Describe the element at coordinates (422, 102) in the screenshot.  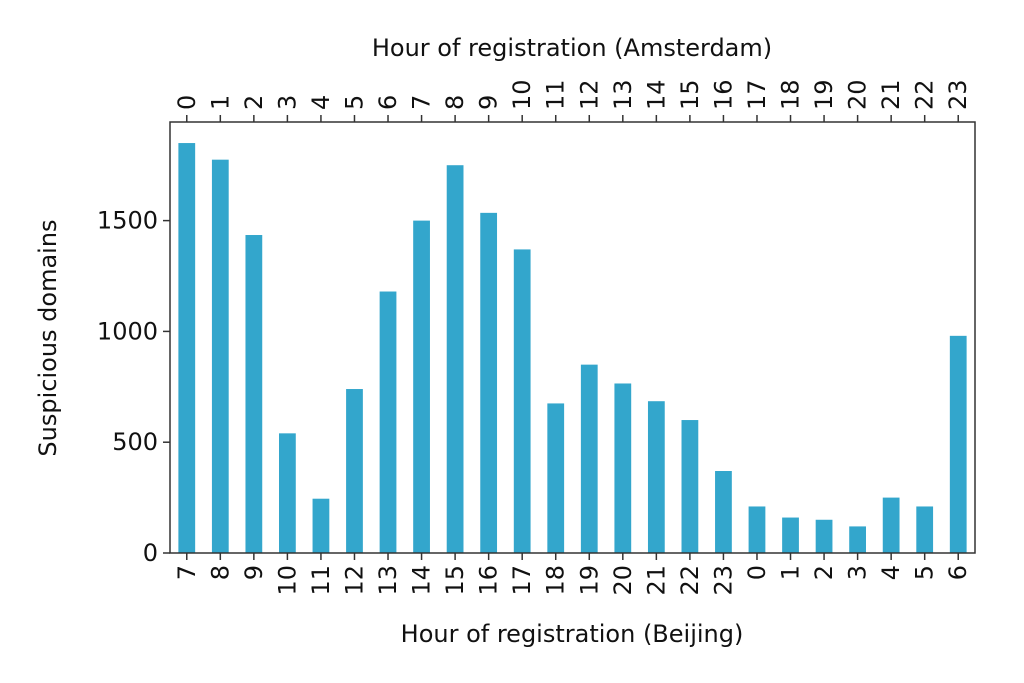
I see `x2-tick-label: 7` at that location.